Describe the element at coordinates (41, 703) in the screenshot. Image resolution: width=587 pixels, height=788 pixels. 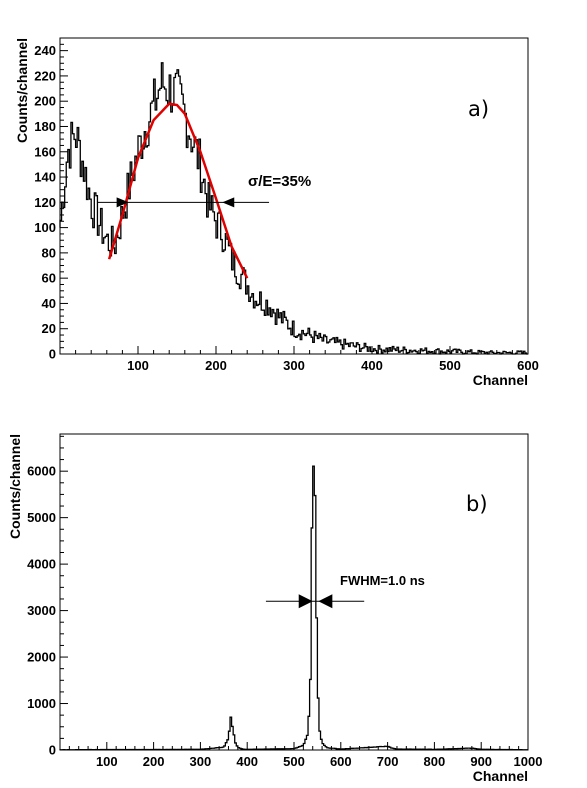
I see `y-tick-label: 1000` at that location.